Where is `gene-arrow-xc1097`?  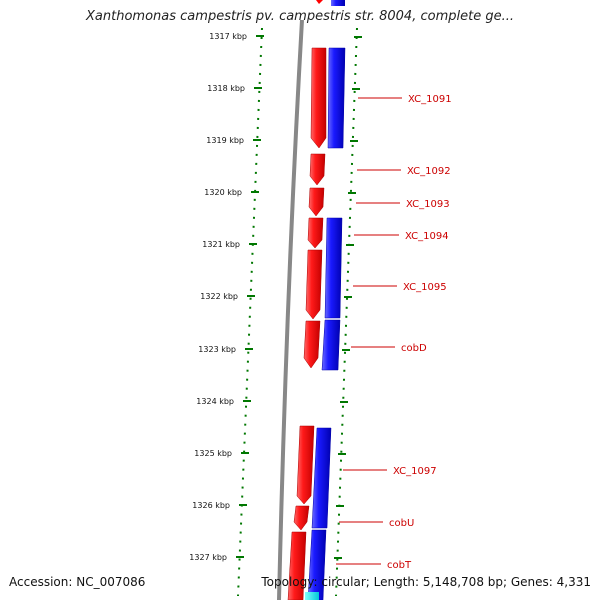
gene-arrow-xc1097 is located at coordinates (305, 465).